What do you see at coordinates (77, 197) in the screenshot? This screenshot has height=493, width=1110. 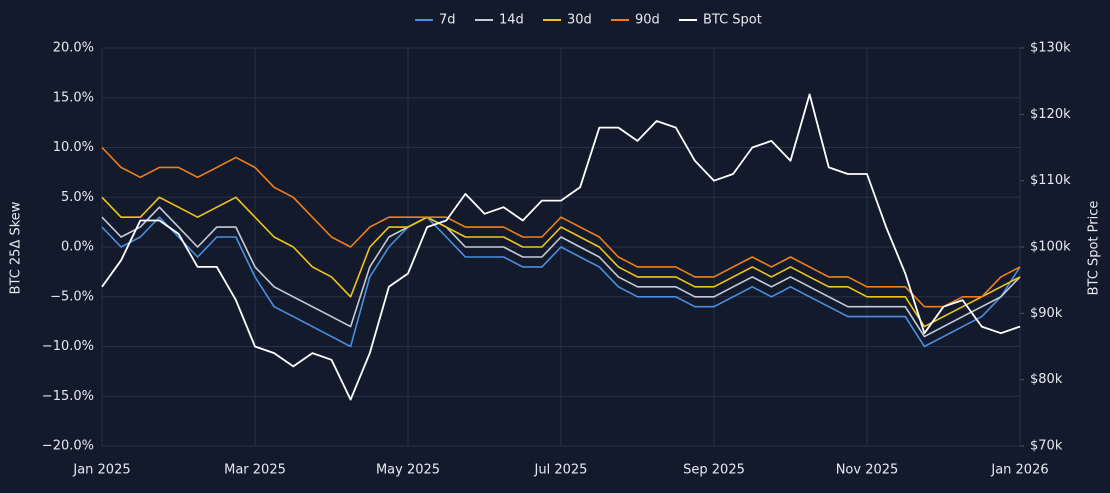 I see `y-tick-label: 5.0%` at bounding box center [77, 197].